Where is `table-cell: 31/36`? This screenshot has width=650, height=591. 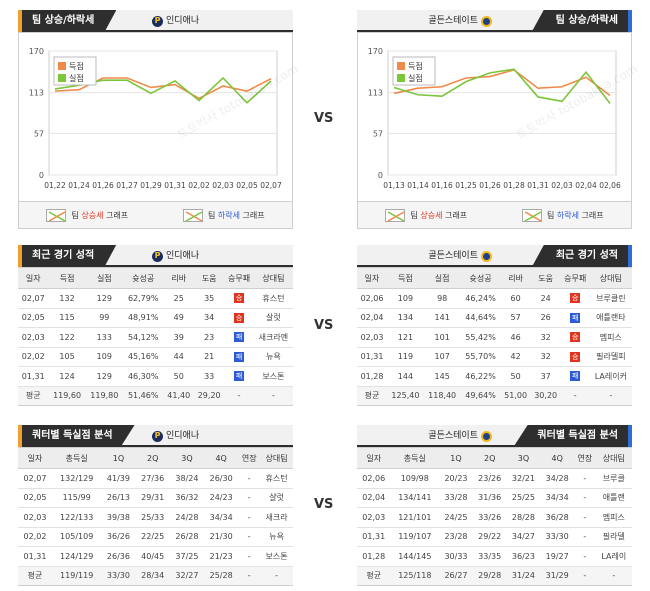 table-cell: 31/36 is located at coordinates (489, 498).